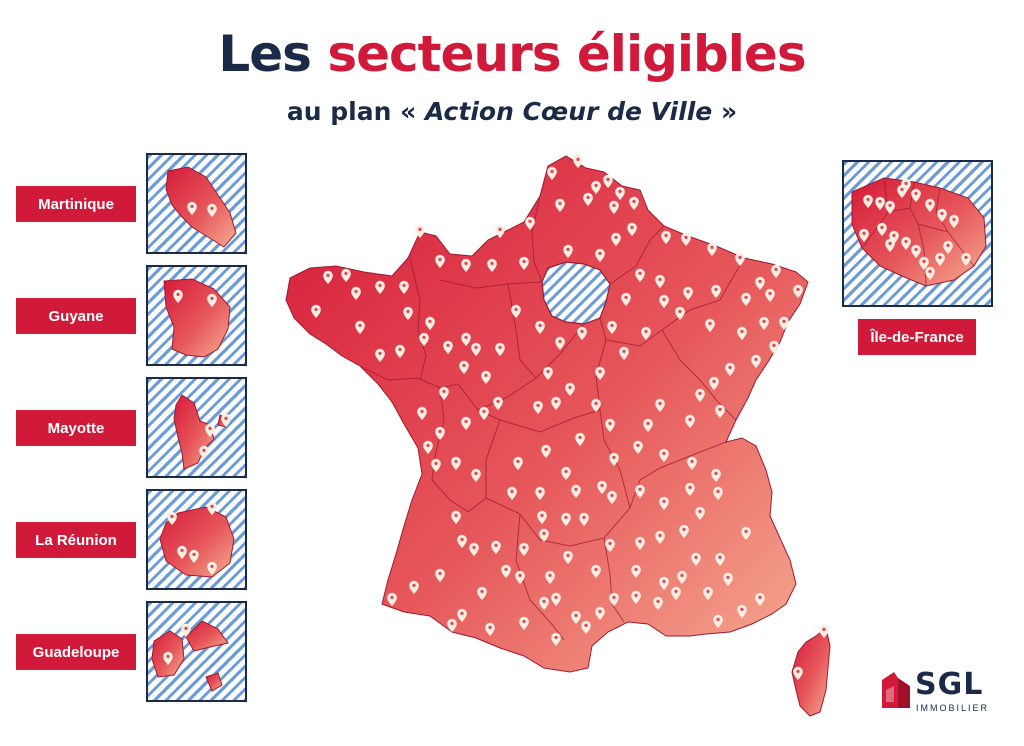  Describe the element at coordinates (949, 684) in the screenshot. I see `logo-name: SGL` at that location.